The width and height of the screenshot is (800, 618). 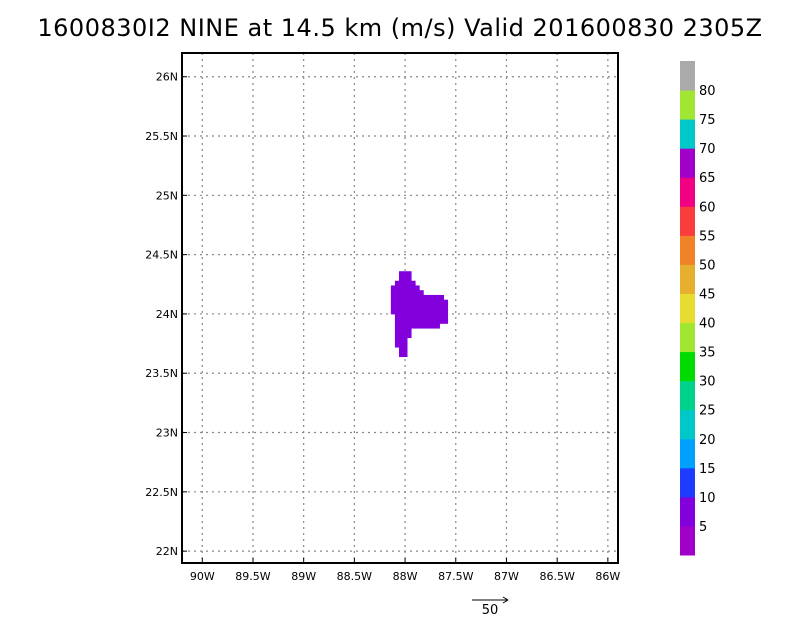 I want to click on colorbar: 5 10 15 20 25 30 35 40 45 50 55 60 65 70 75 80, so click(x=698, y=308).